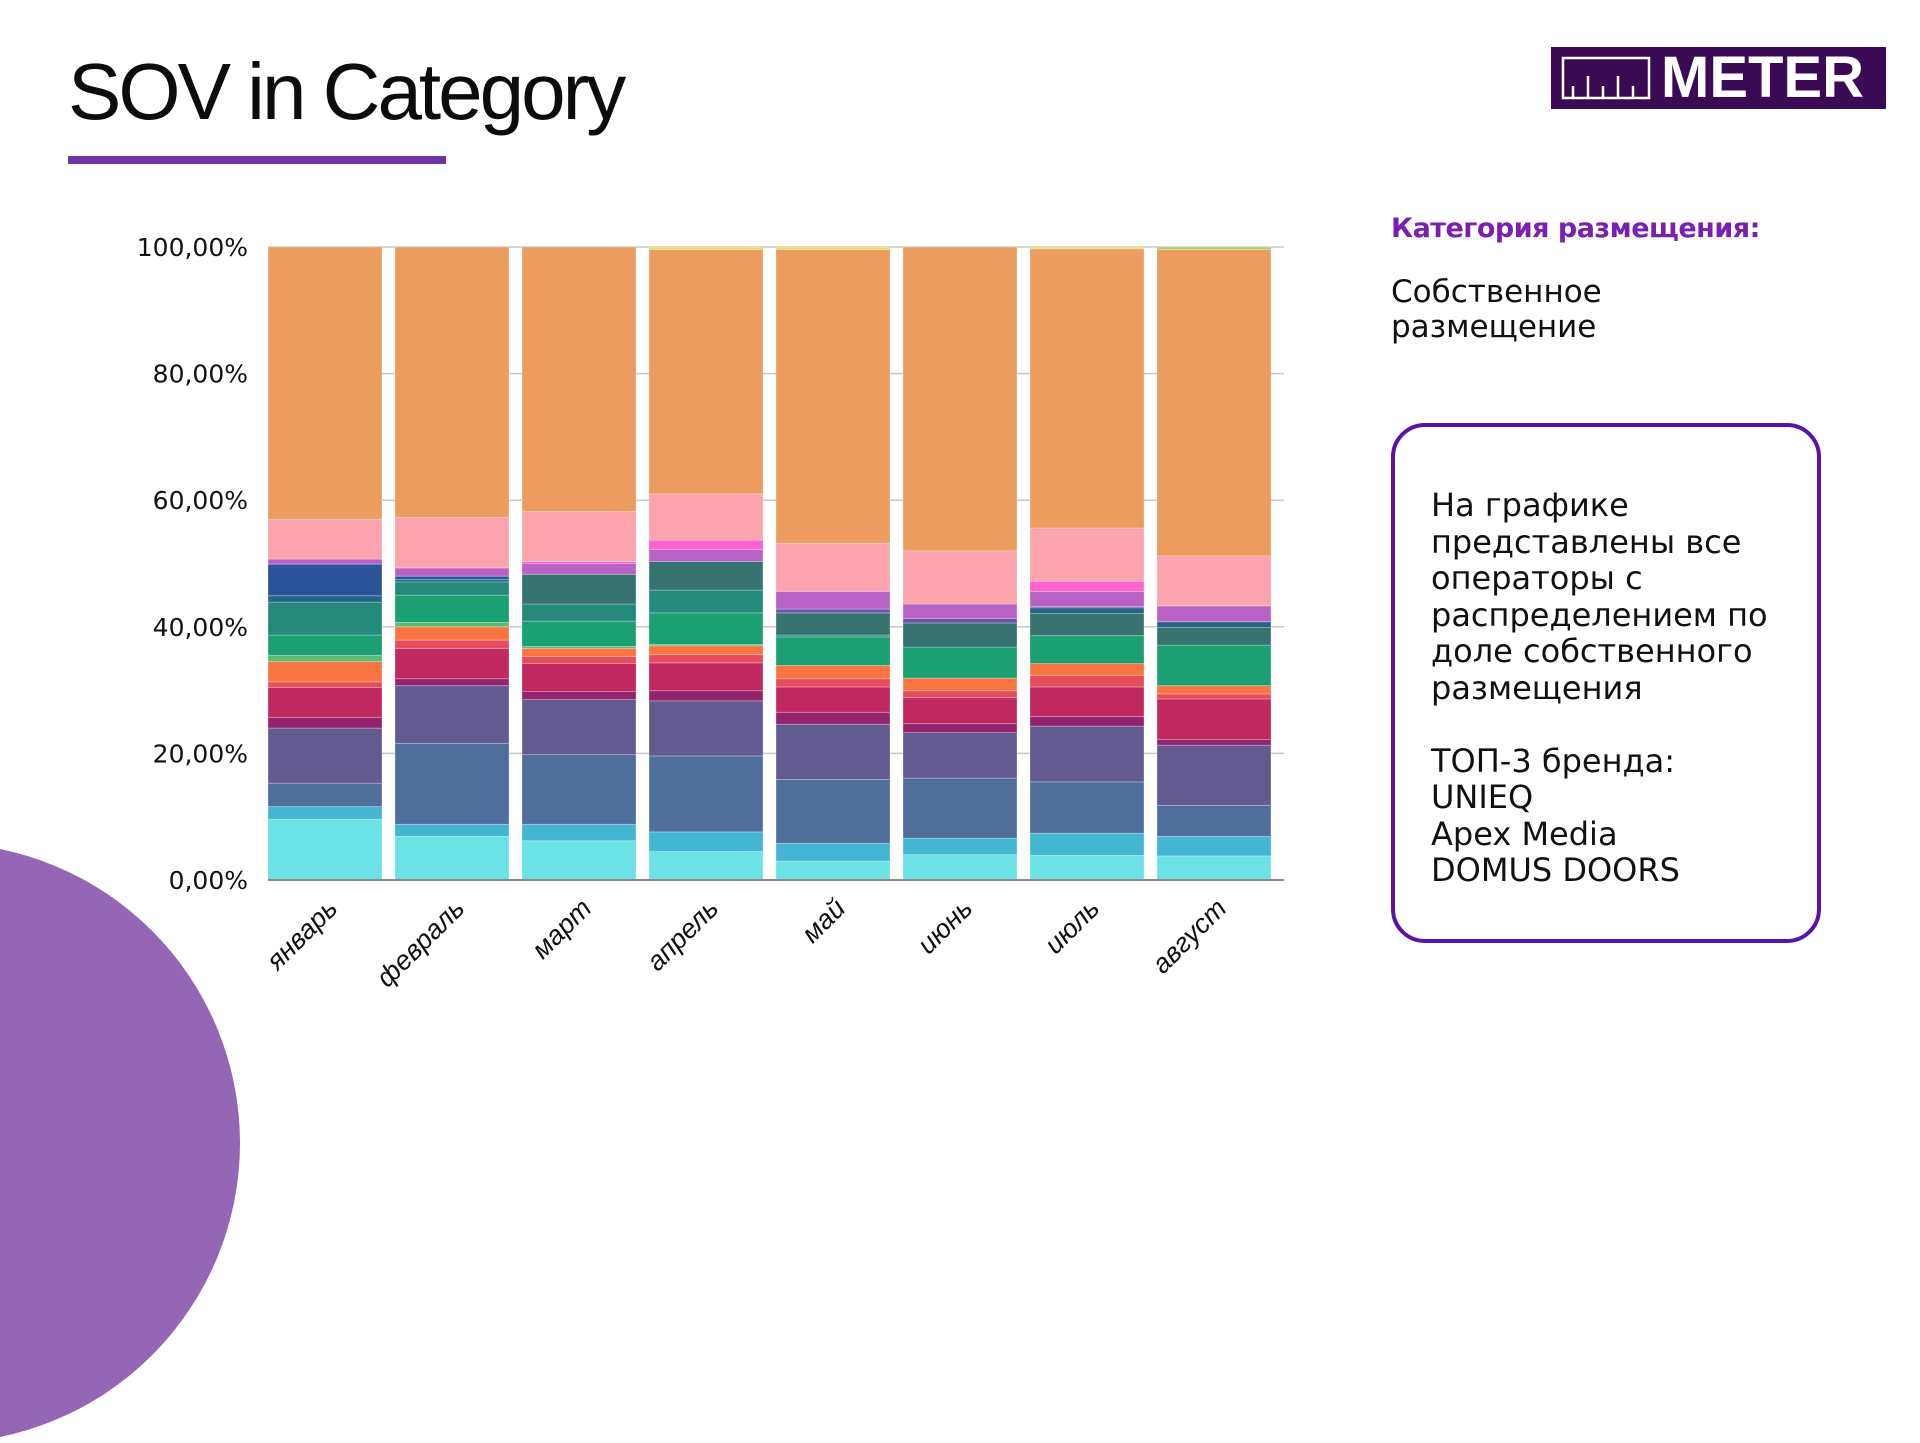 This screenshot has height=1443, width=1920. What do you see at coordinates (1496, 309) in the screenshot?
I see `category-value: Собственное размещение` at bounding box center [1496, 309].